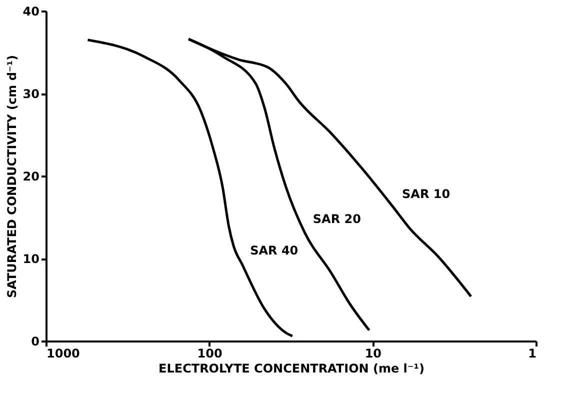 This screenshot has width=579, height=413. Describe the element at coordinates (11, 176) in the screenshot. I see `y-axis-title: SATURATED CONDUCTIVITY (cm d⁻¹)` at that location.